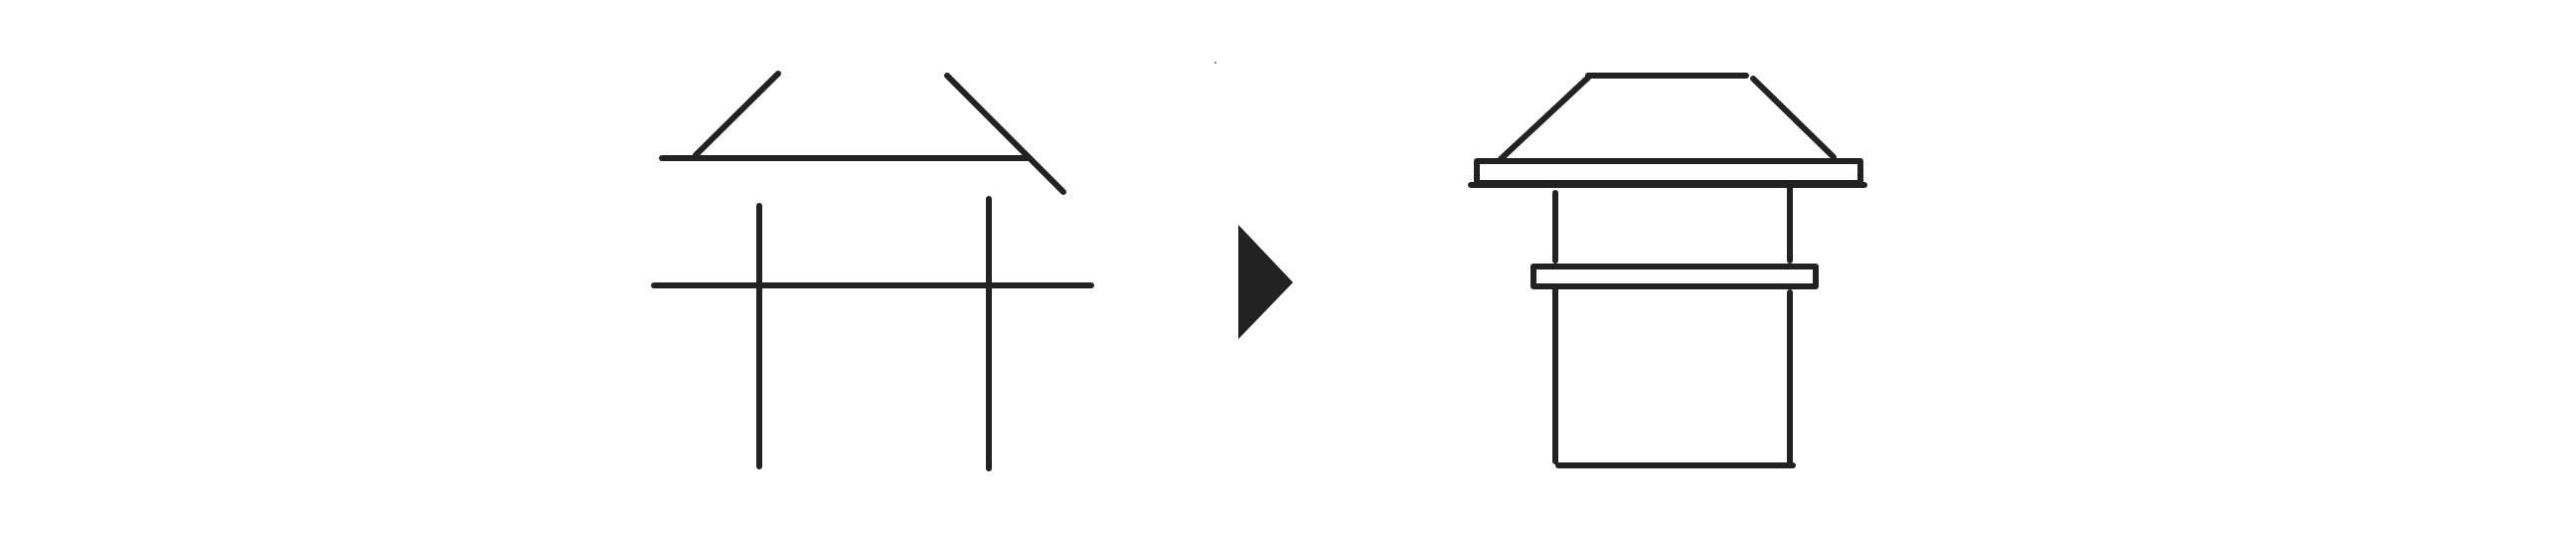 The image size is (2576, 540). I want to click on stray-dot, so click(1215, 63).